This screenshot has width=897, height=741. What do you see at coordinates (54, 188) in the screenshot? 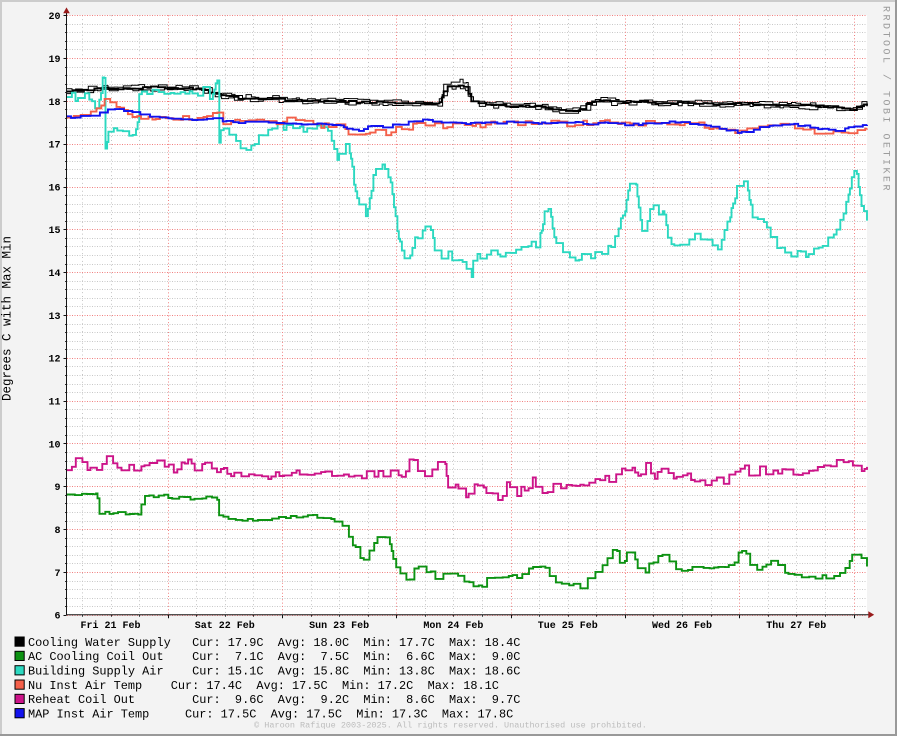
I see `svg-text: 16` at bounding box center [54, 188].